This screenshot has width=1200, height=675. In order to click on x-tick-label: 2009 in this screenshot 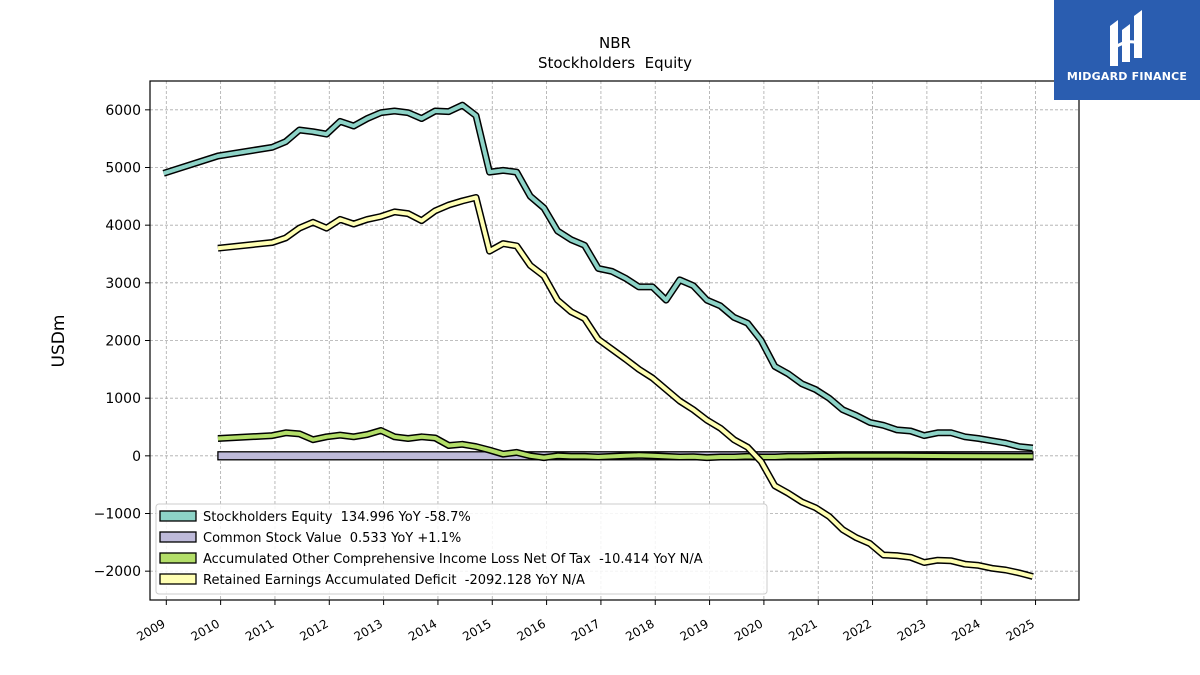, I will do `click(150, 629)`.